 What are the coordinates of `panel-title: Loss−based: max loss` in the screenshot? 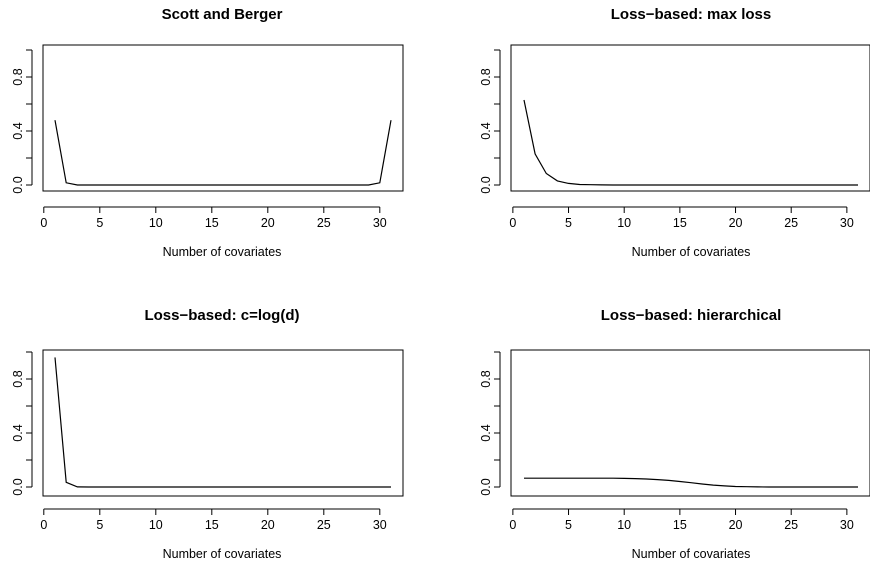 It's located at (691, 14).